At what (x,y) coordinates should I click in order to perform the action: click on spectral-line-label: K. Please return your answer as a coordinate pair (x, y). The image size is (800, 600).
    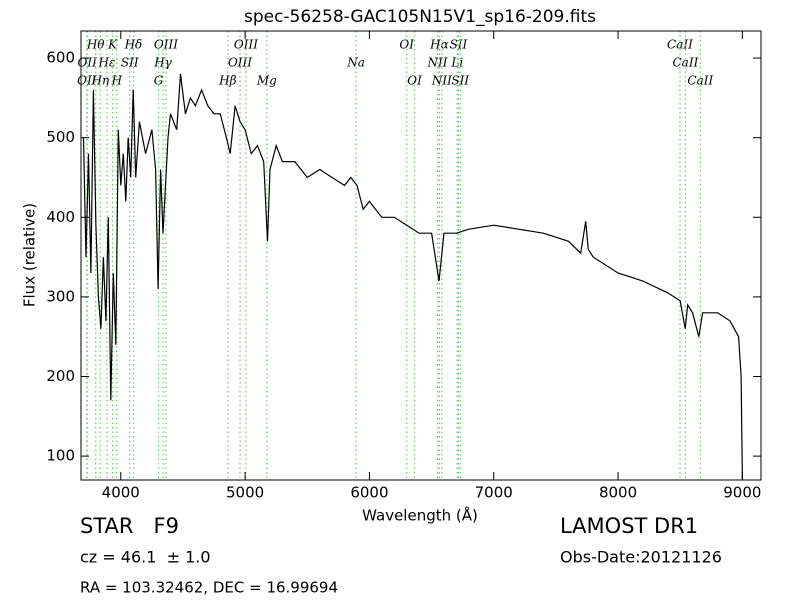
    Looking at the image, I should click on (112, 45).